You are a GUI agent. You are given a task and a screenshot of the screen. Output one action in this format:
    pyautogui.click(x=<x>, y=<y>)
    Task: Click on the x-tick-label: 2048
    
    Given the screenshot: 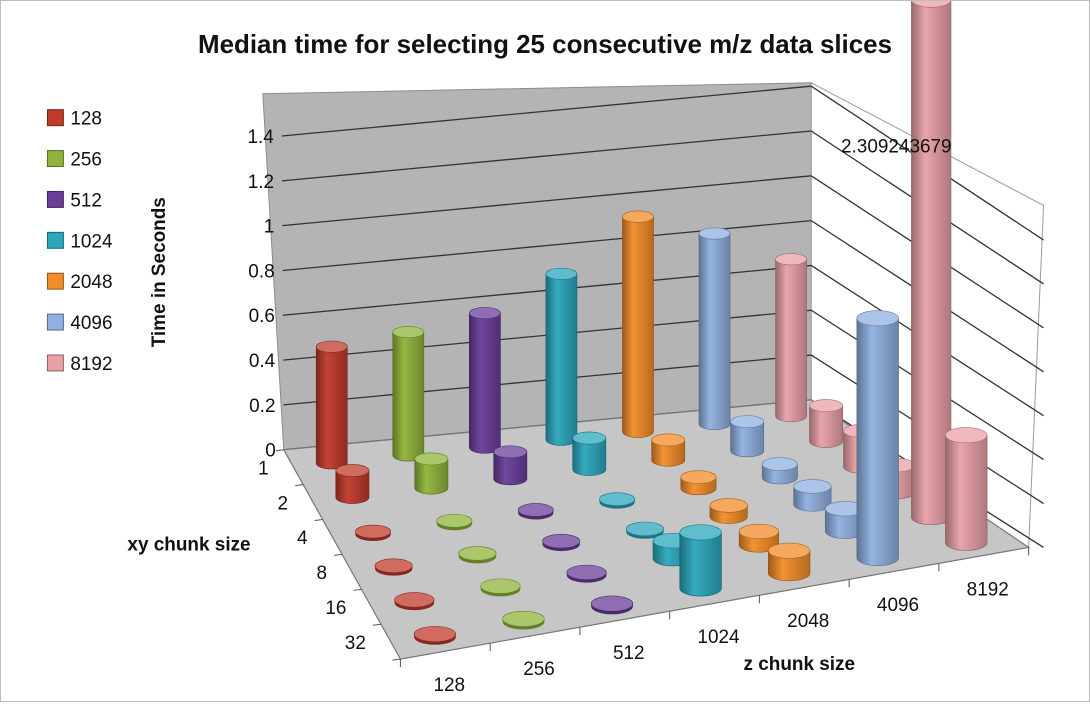 What is the action you would take?
    pyautogui.click(x=808, y=621)
    